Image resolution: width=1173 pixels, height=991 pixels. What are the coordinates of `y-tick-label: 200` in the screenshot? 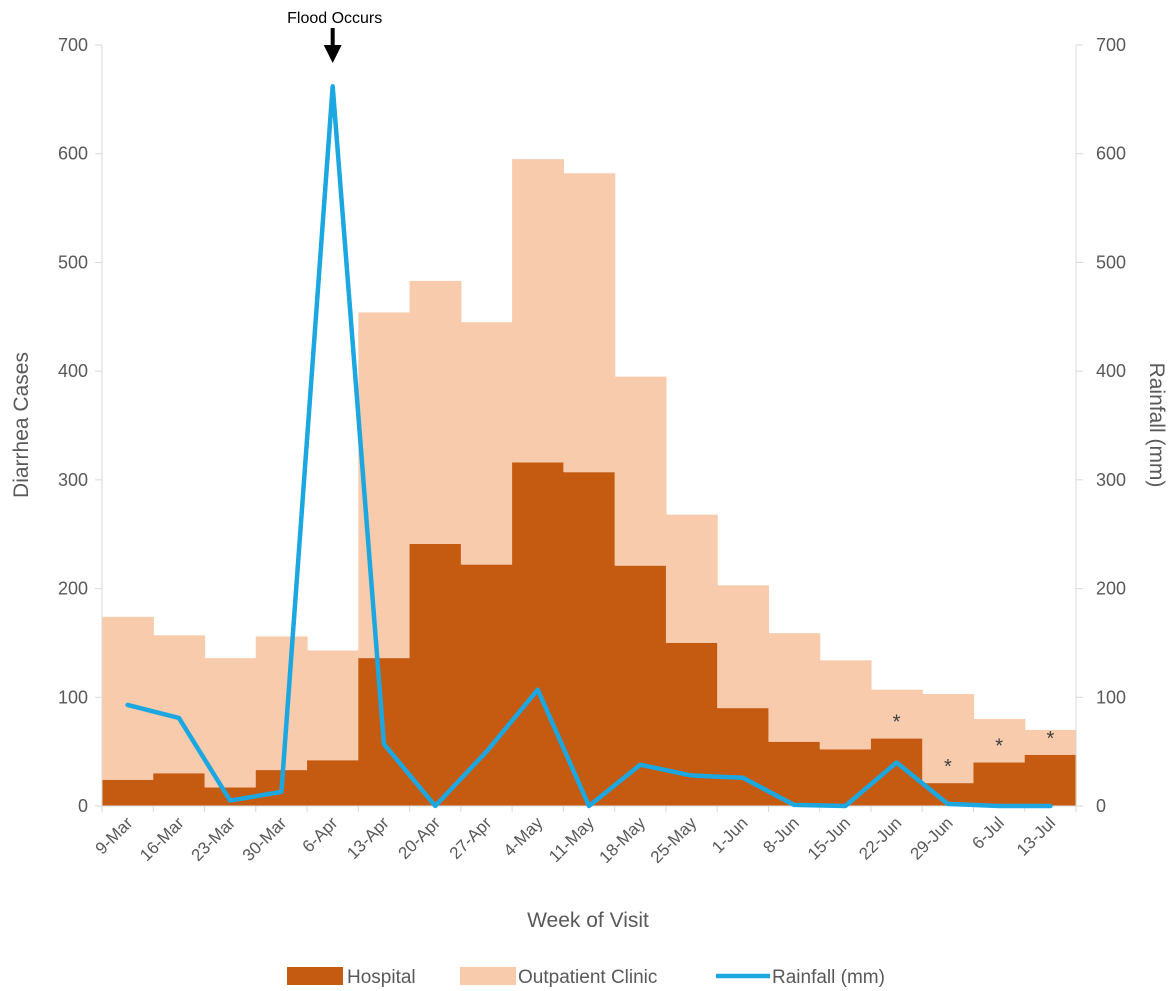 It's located at (73, 589).